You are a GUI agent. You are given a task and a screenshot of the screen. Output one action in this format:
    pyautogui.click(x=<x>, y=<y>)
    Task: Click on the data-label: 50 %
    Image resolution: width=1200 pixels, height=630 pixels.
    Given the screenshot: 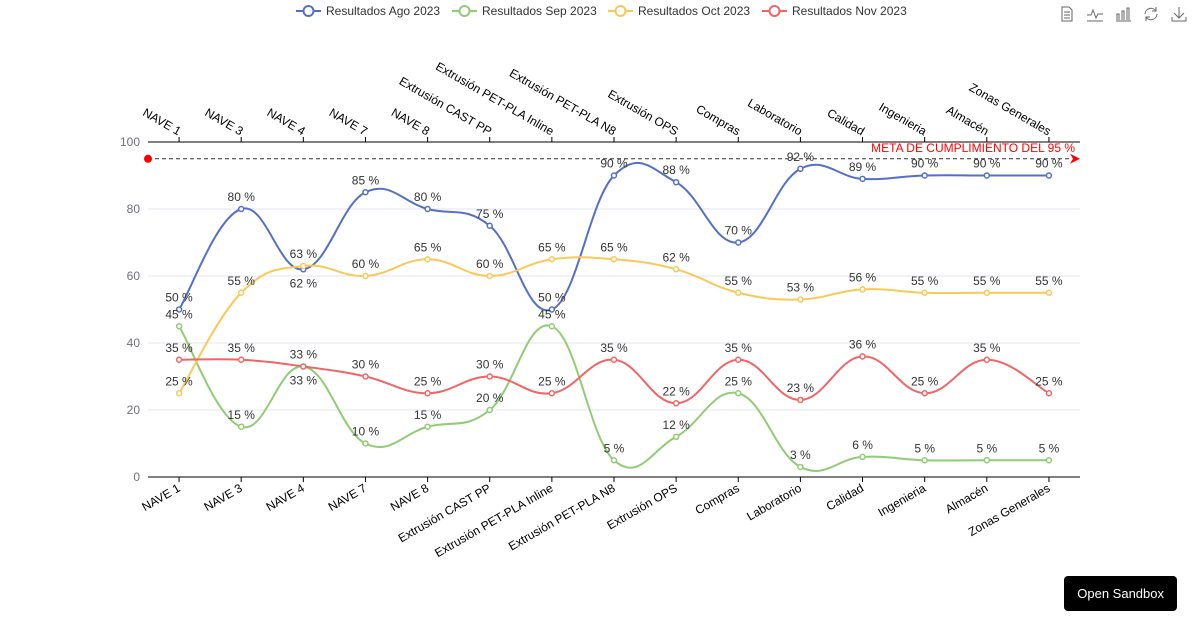 What is the action you would take?
    pyautogui.click(x=179, y=298)
    